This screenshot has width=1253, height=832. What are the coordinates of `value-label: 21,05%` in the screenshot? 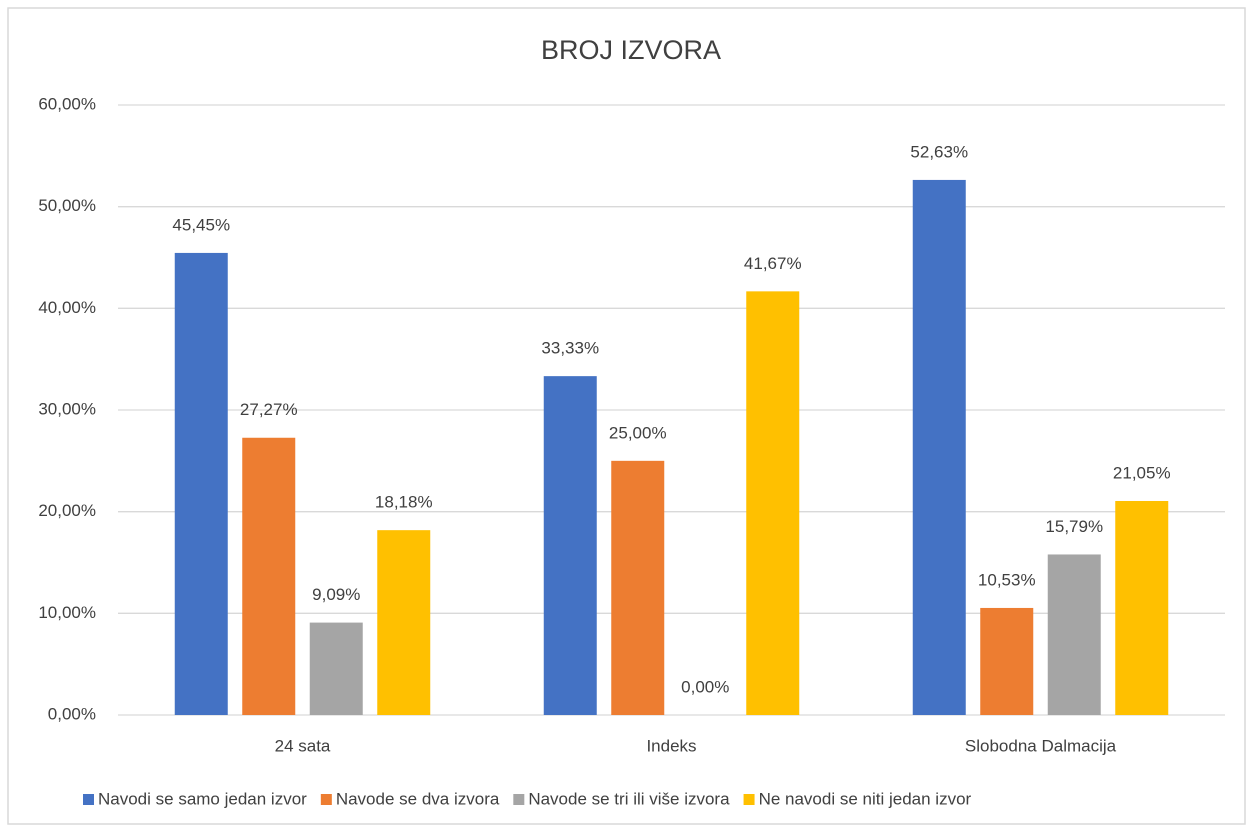 It's located at (1142, 472).